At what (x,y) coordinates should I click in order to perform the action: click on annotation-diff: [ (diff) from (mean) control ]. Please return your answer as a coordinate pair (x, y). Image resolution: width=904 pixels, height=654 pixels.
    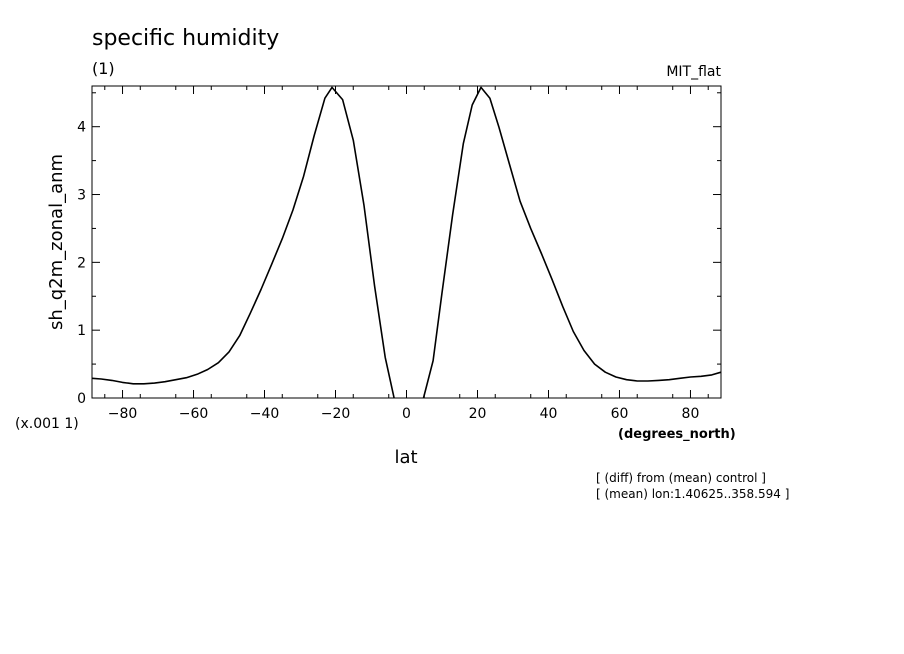
    Looking at the image, I should click on (681, 478).